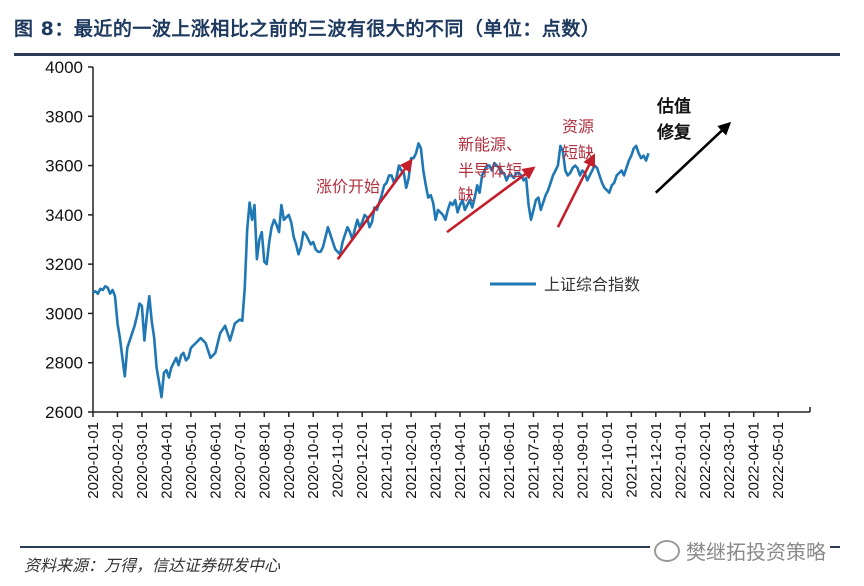 The image size is (864, 586). What do you see at coordinates (64, 412) in the screenshot?
I see `y-tick-label: 2600` at bounding box center [64, 412].